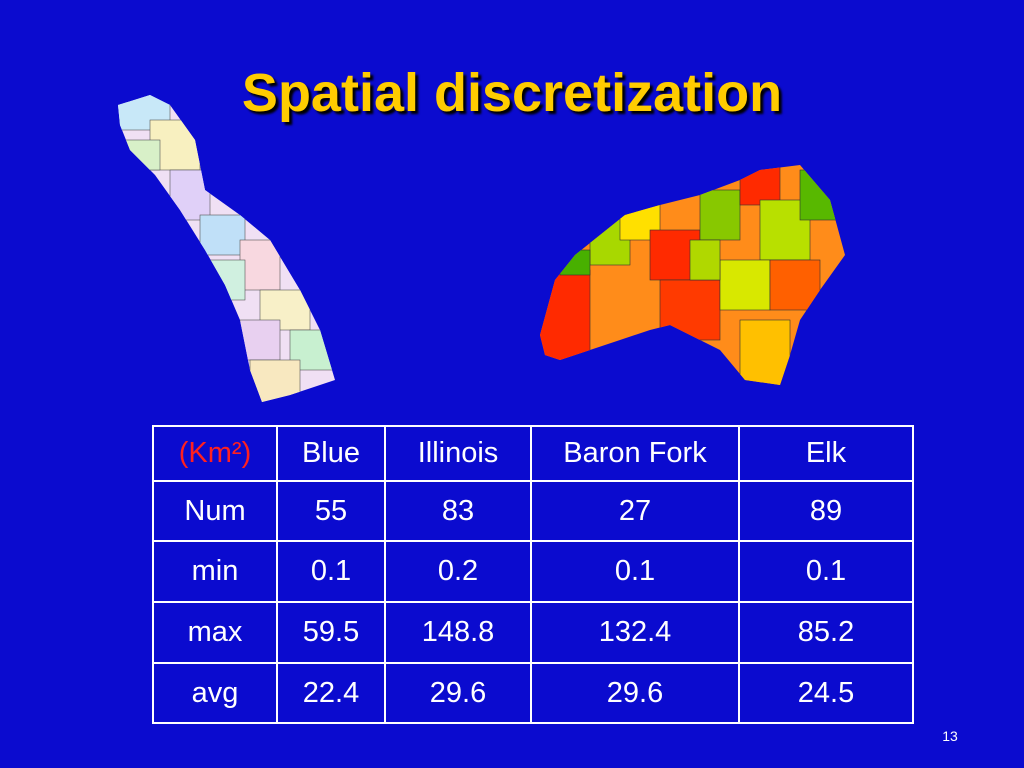  I want to click on table-cell: 132.4, so click(635, 632).